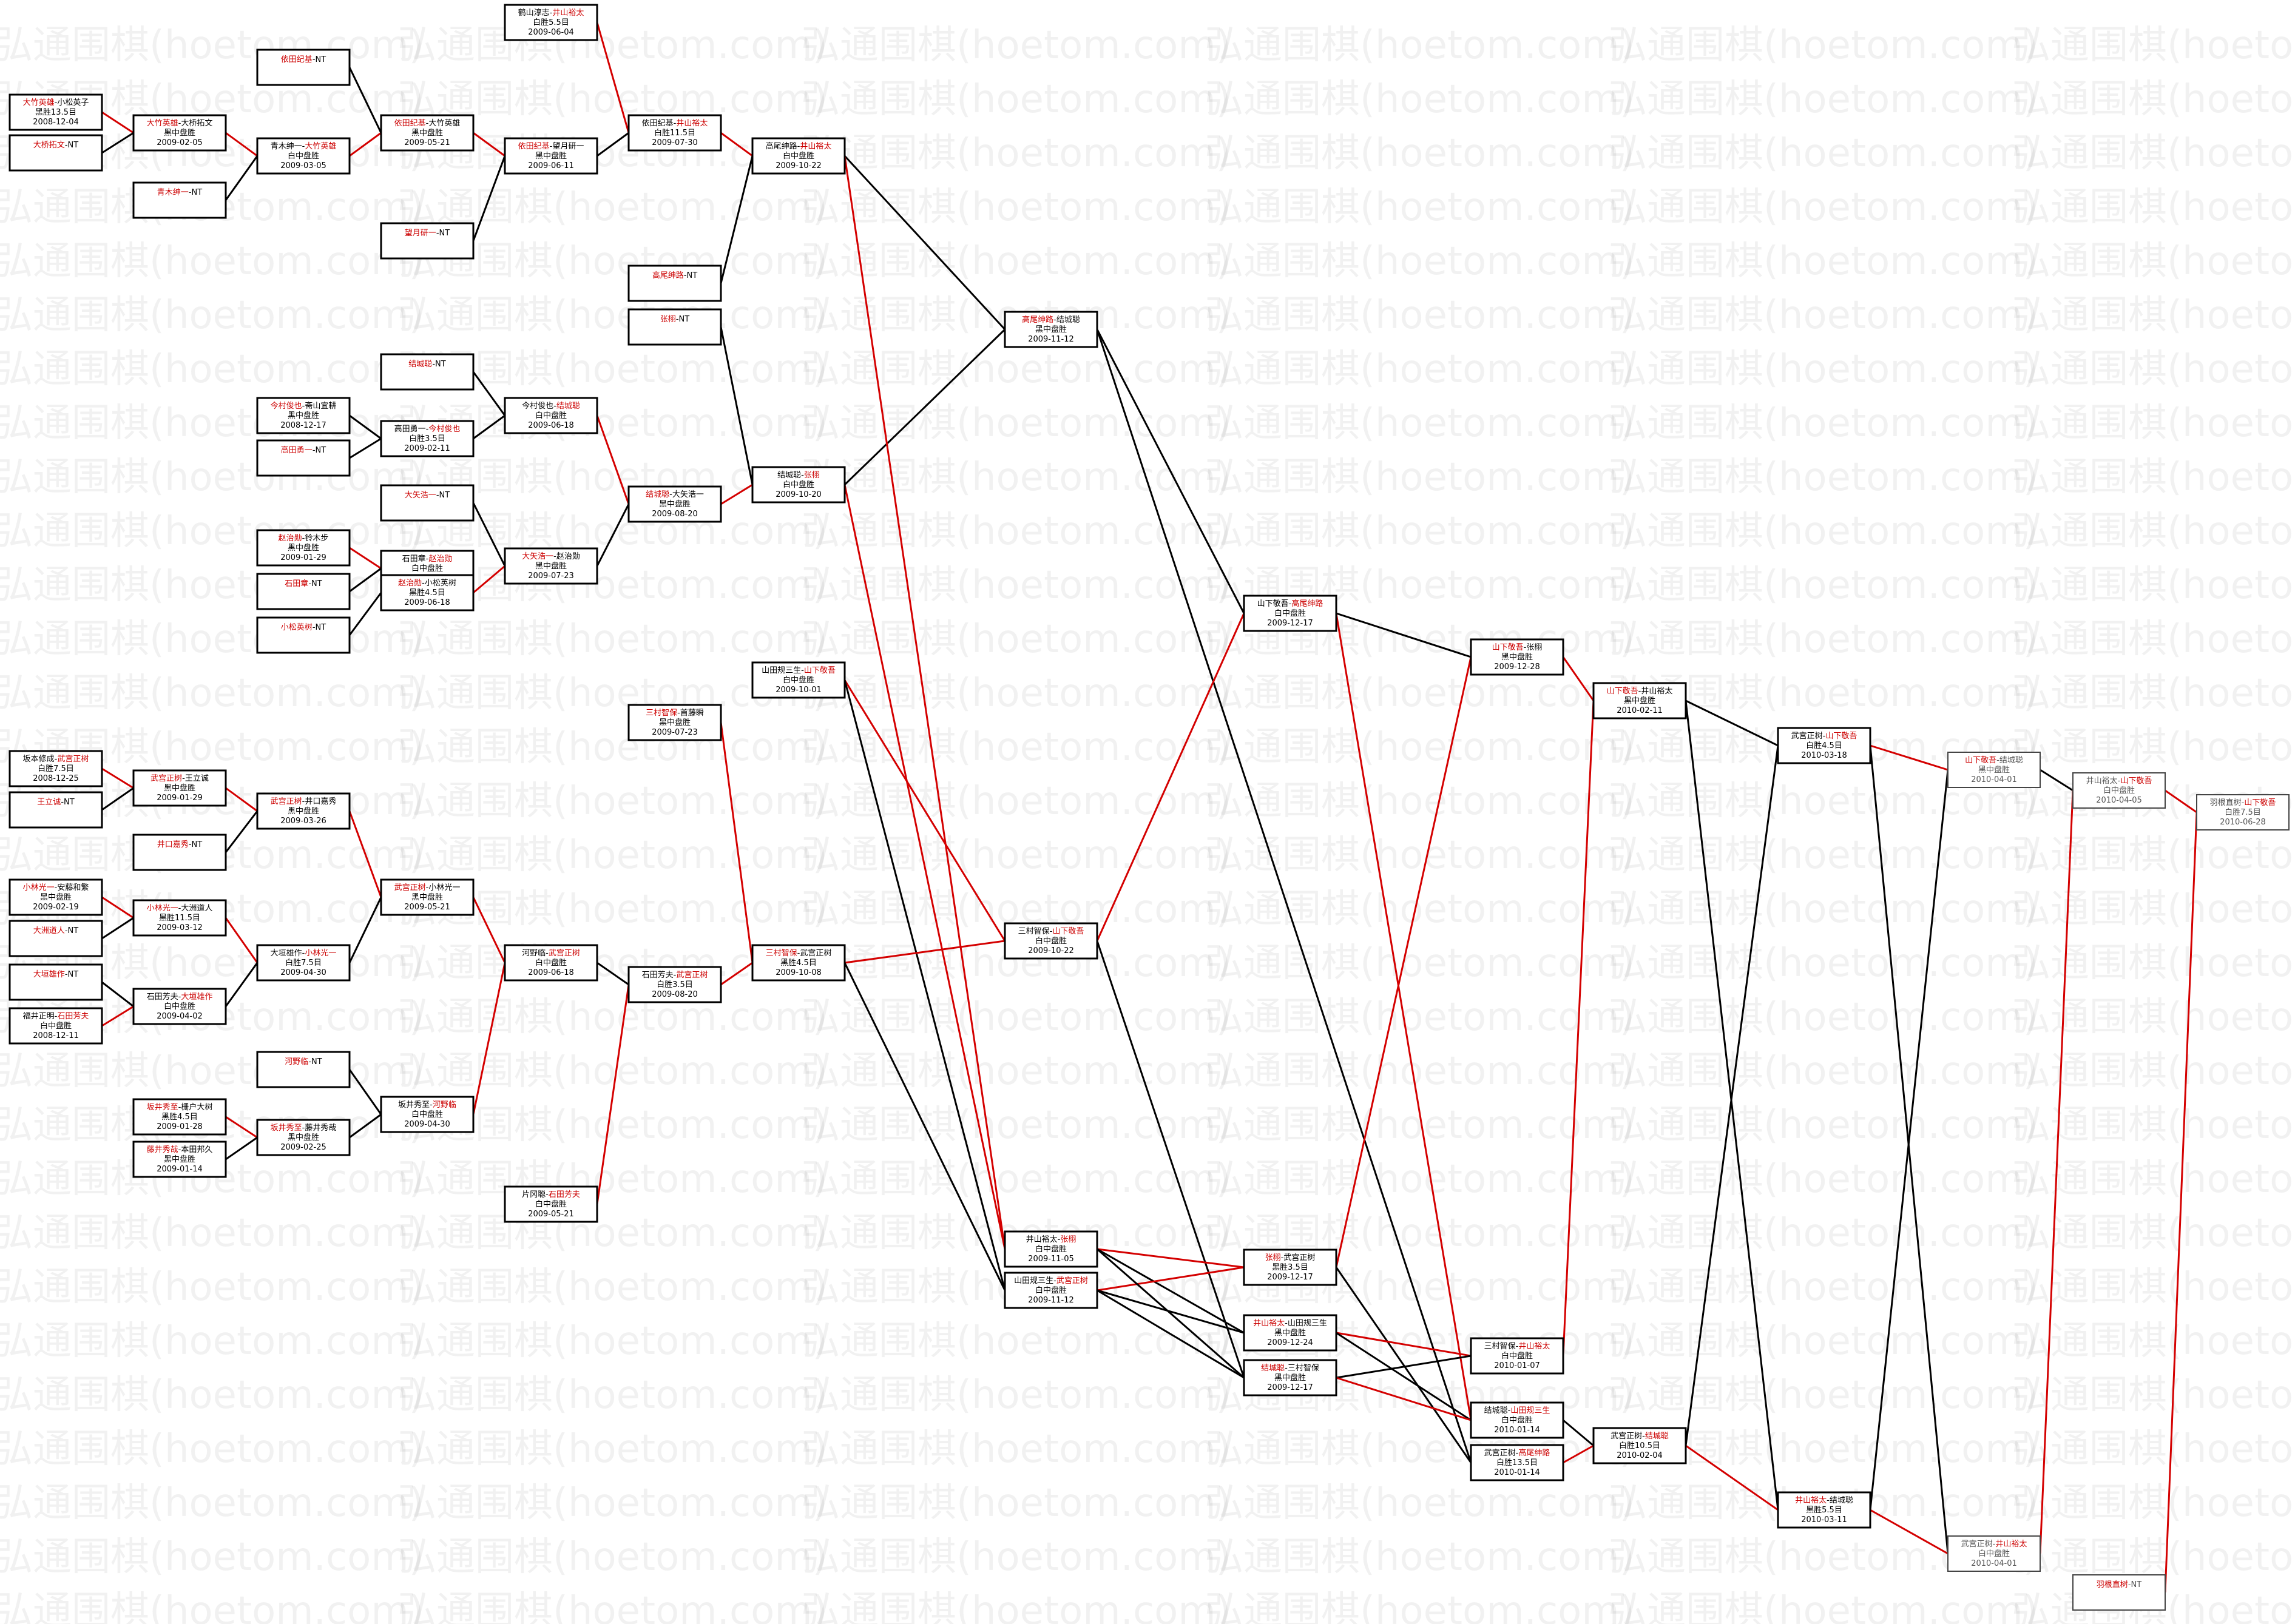  Describe the element at coordinates (736, 974) in the screenshot. I see `winner-connector-line` at that location.